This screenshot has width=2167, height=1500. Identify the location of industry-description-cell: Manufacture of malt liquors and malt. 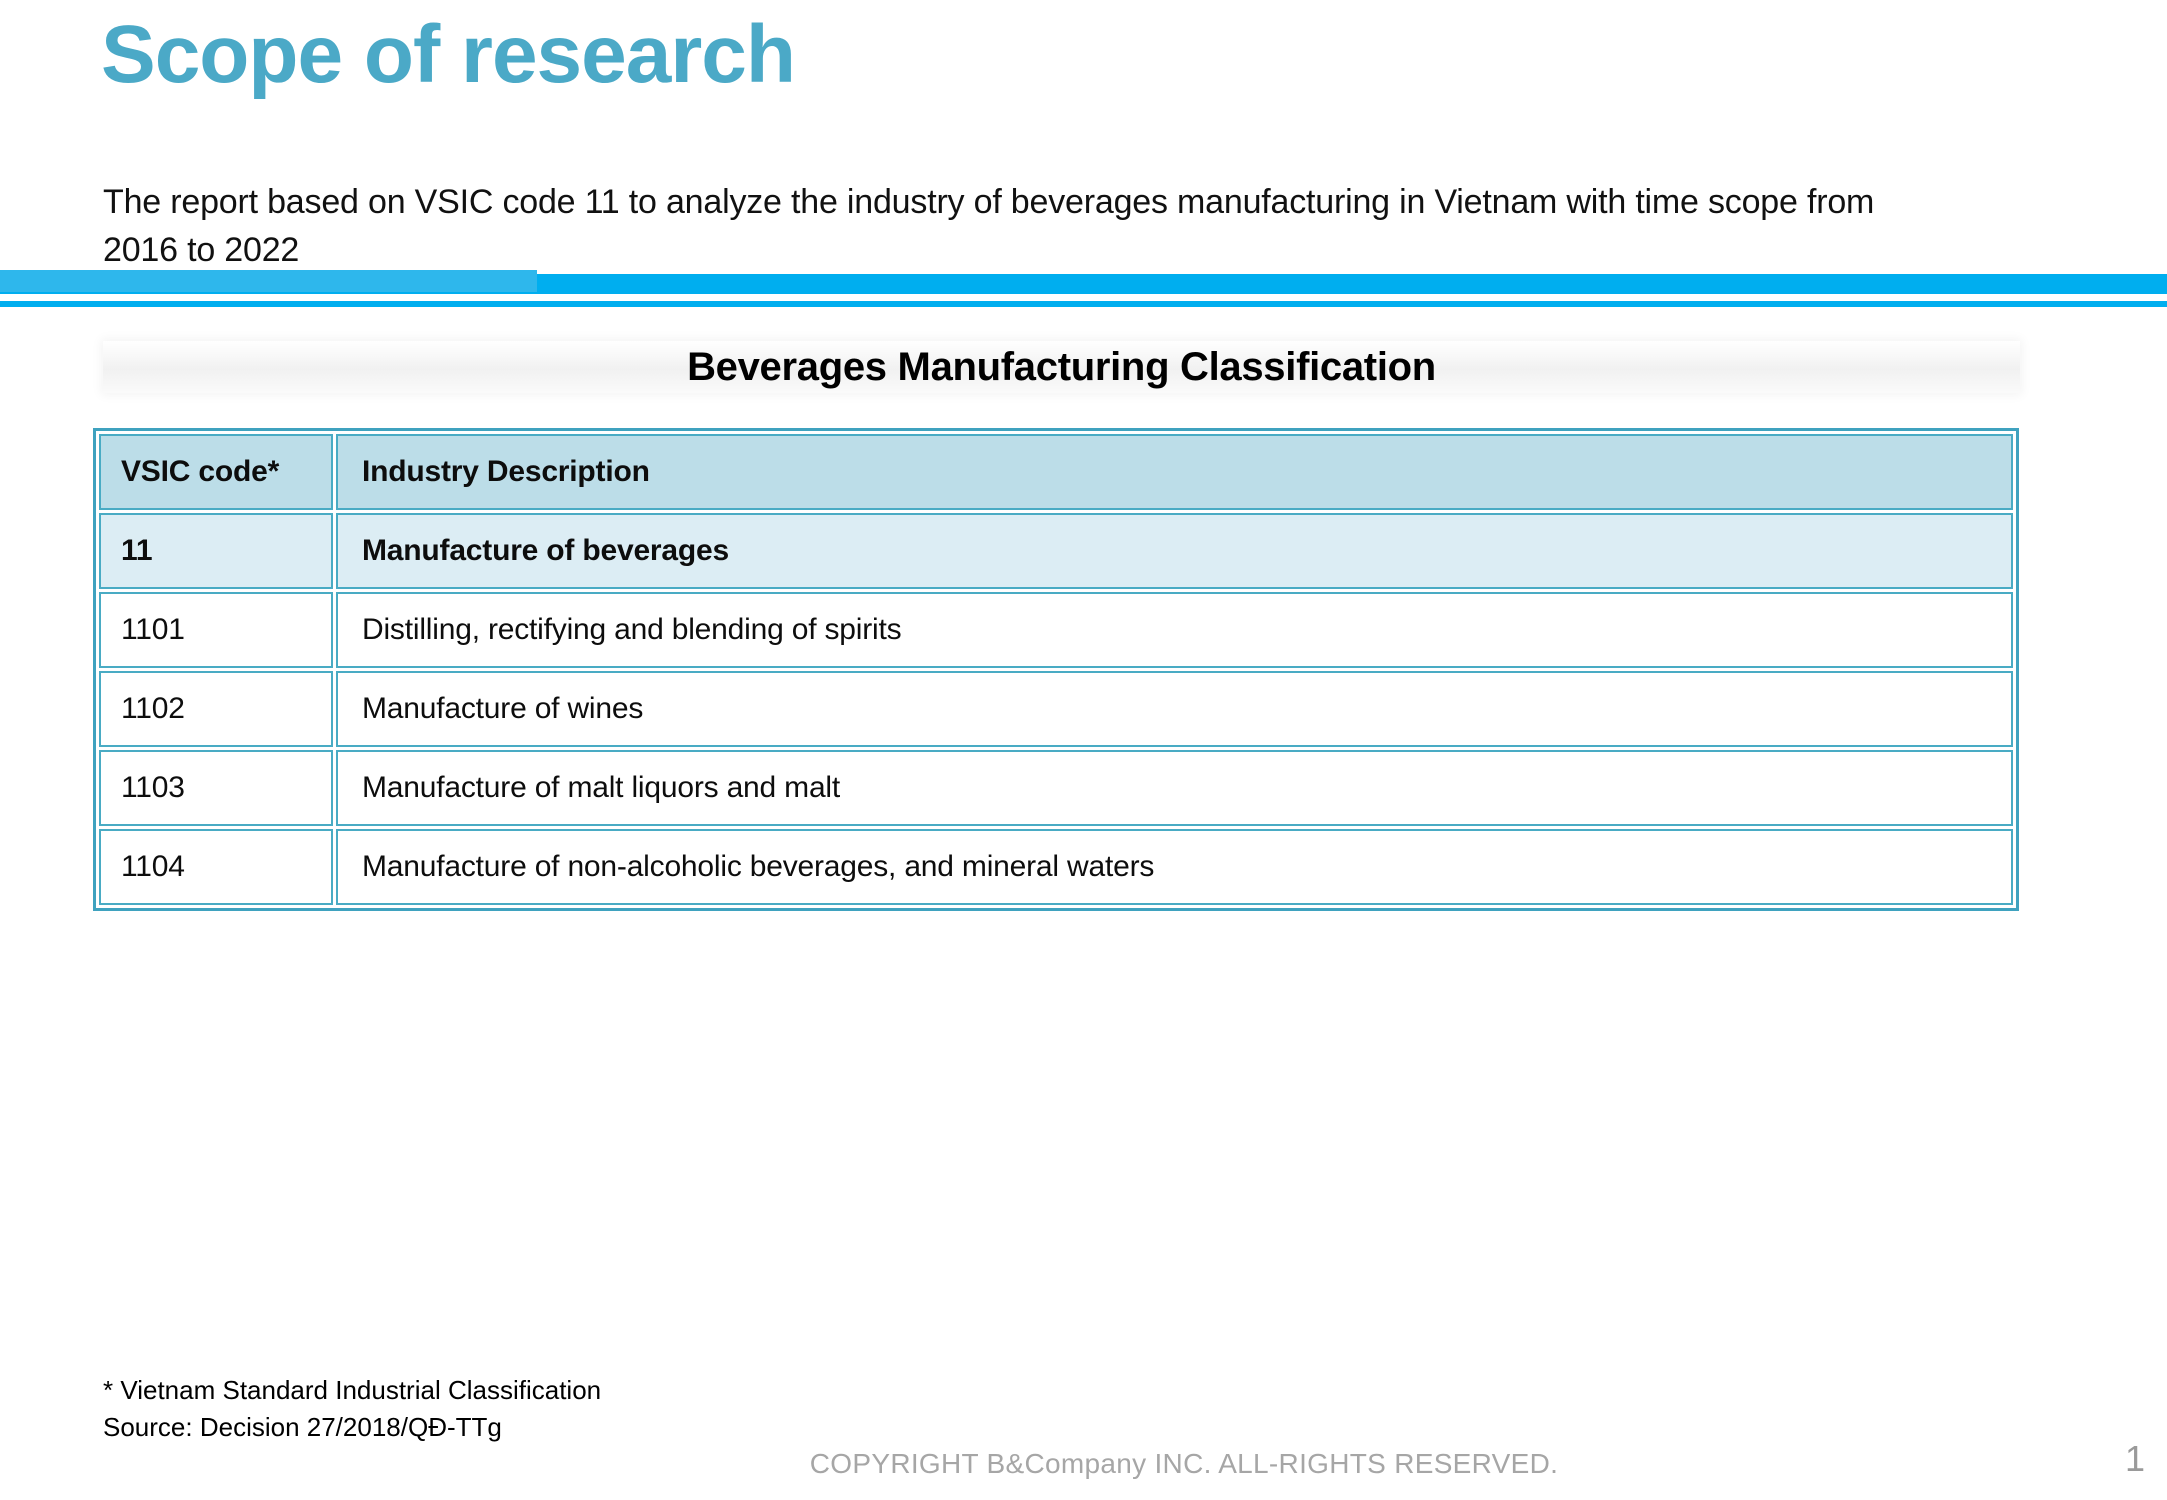
(1174, 788).